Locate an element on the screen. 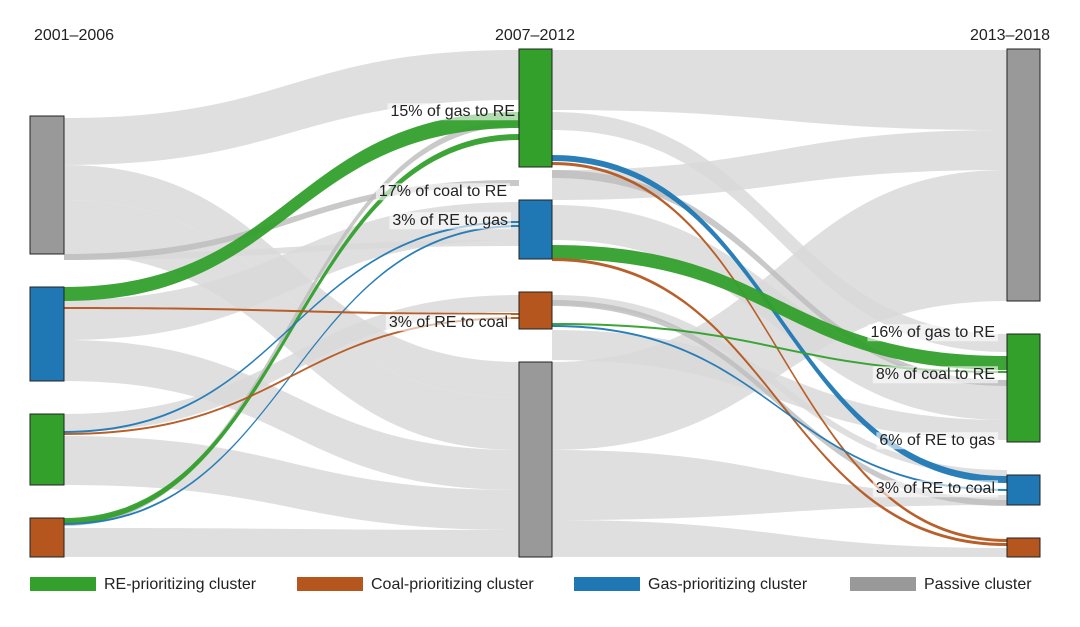 The height and width of the screenshot is (627, 1080). legend-label: RE-prioritizing cluster is located at coordinates (180, 584).